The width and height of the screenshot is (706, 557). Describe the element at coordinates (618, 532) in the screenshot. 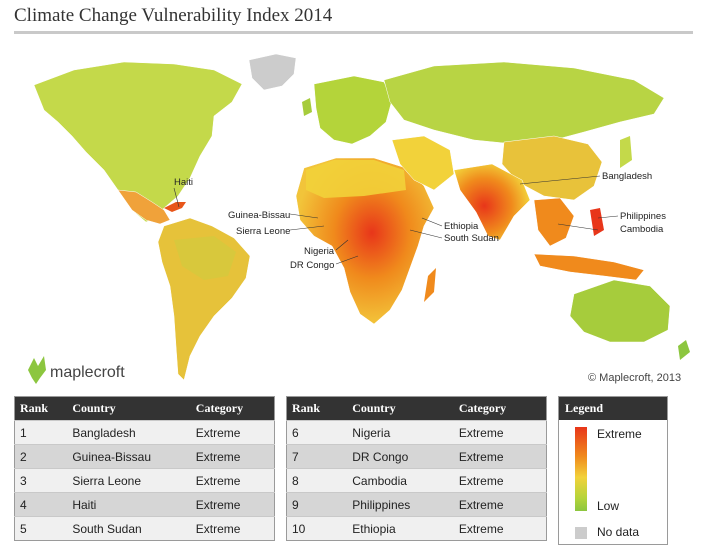

I see `legend-nodata-label: No data` at that location.